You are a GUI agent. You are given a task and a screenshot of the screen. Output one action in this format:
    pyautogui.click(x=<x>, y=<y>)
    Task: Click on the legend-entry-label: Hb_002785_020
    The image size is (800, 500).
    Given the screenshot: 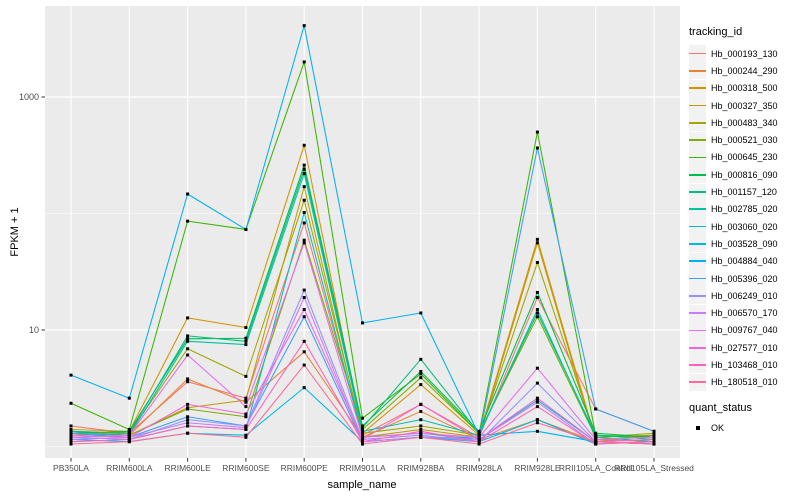 What is the action you would take?
    pyautogui.click(x=744, y=209)
    